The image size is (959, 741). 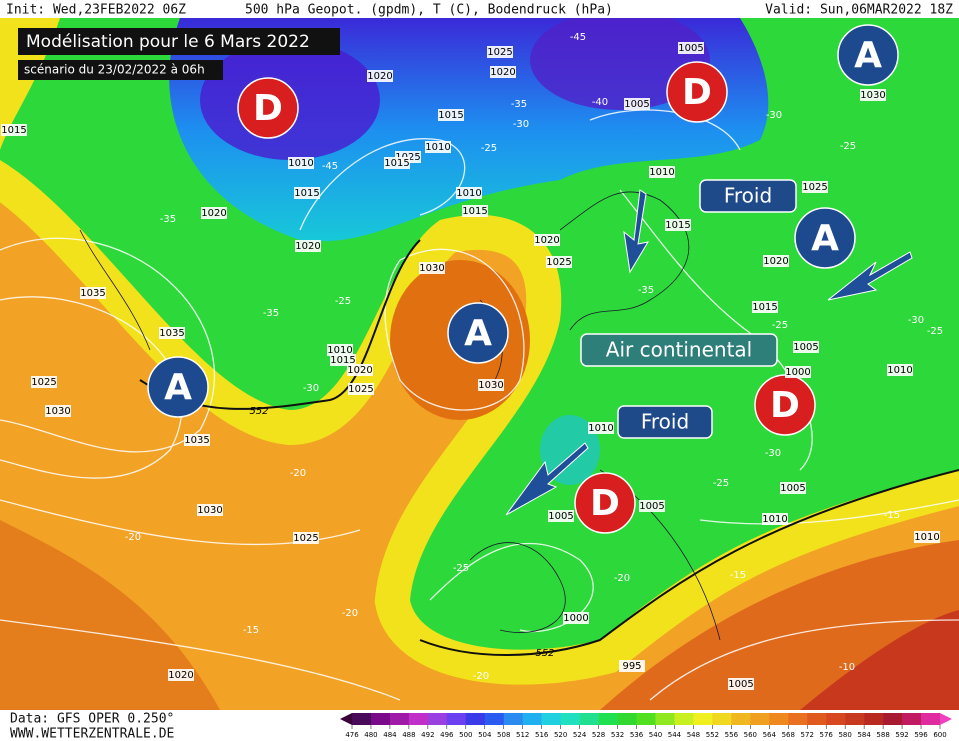 I want to click on isobar-label: 1020, so click(x=502, y=72).